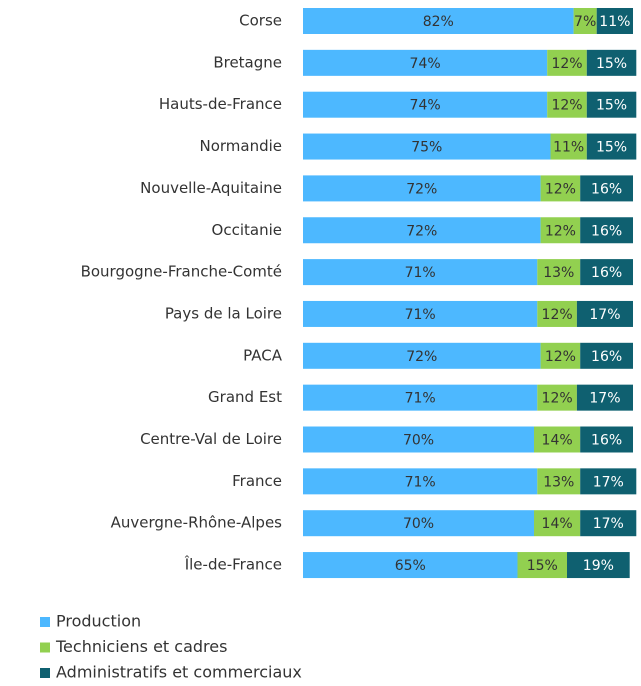 This screenshot has height=686, width=641. What do you see at coordinates (257, 481) in the screenshot?
I see `category-label: France` at bounding box center [257, 481].